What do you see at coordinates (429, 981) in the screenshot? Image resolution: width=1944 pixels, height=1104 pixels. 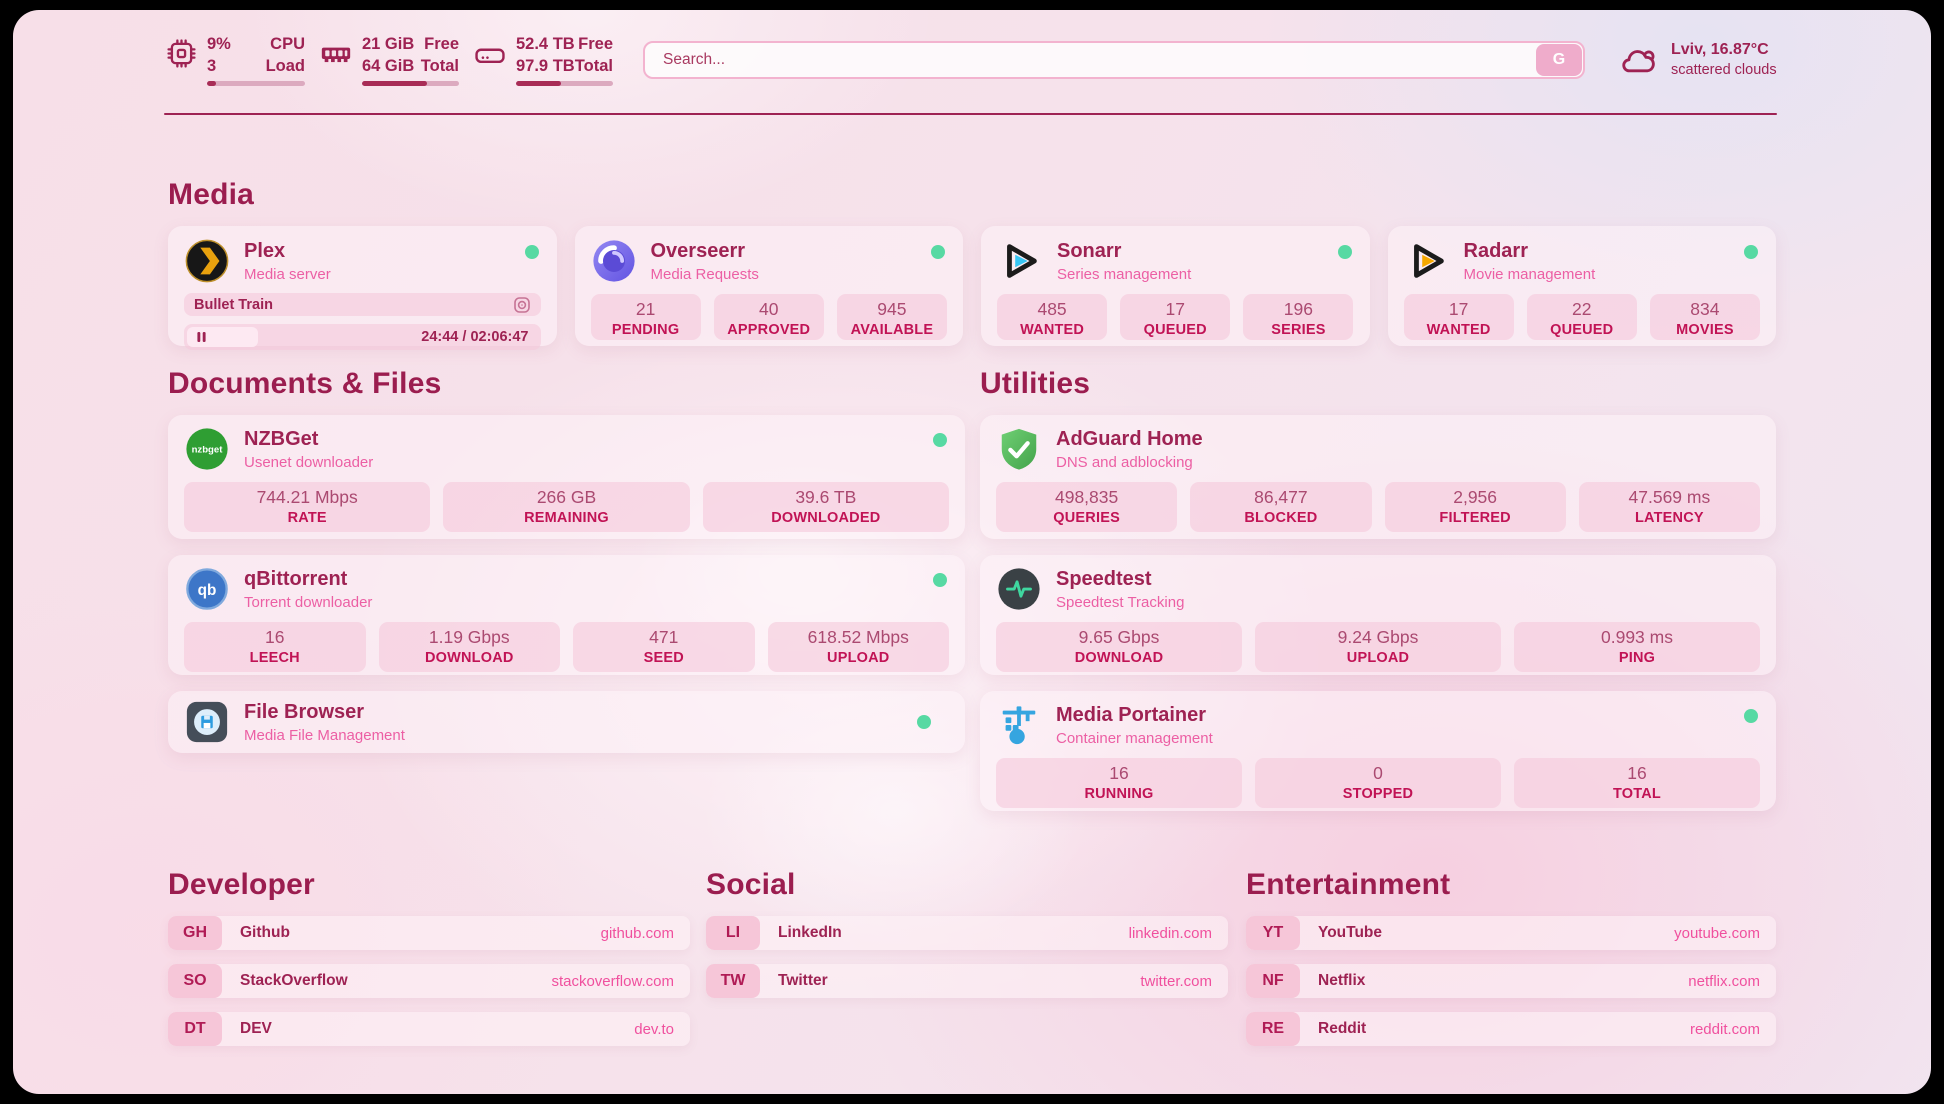 I see `bookmark-stackoverflow: SO StackOverflow stackoverflow.com` at bounding box center [429, 981].